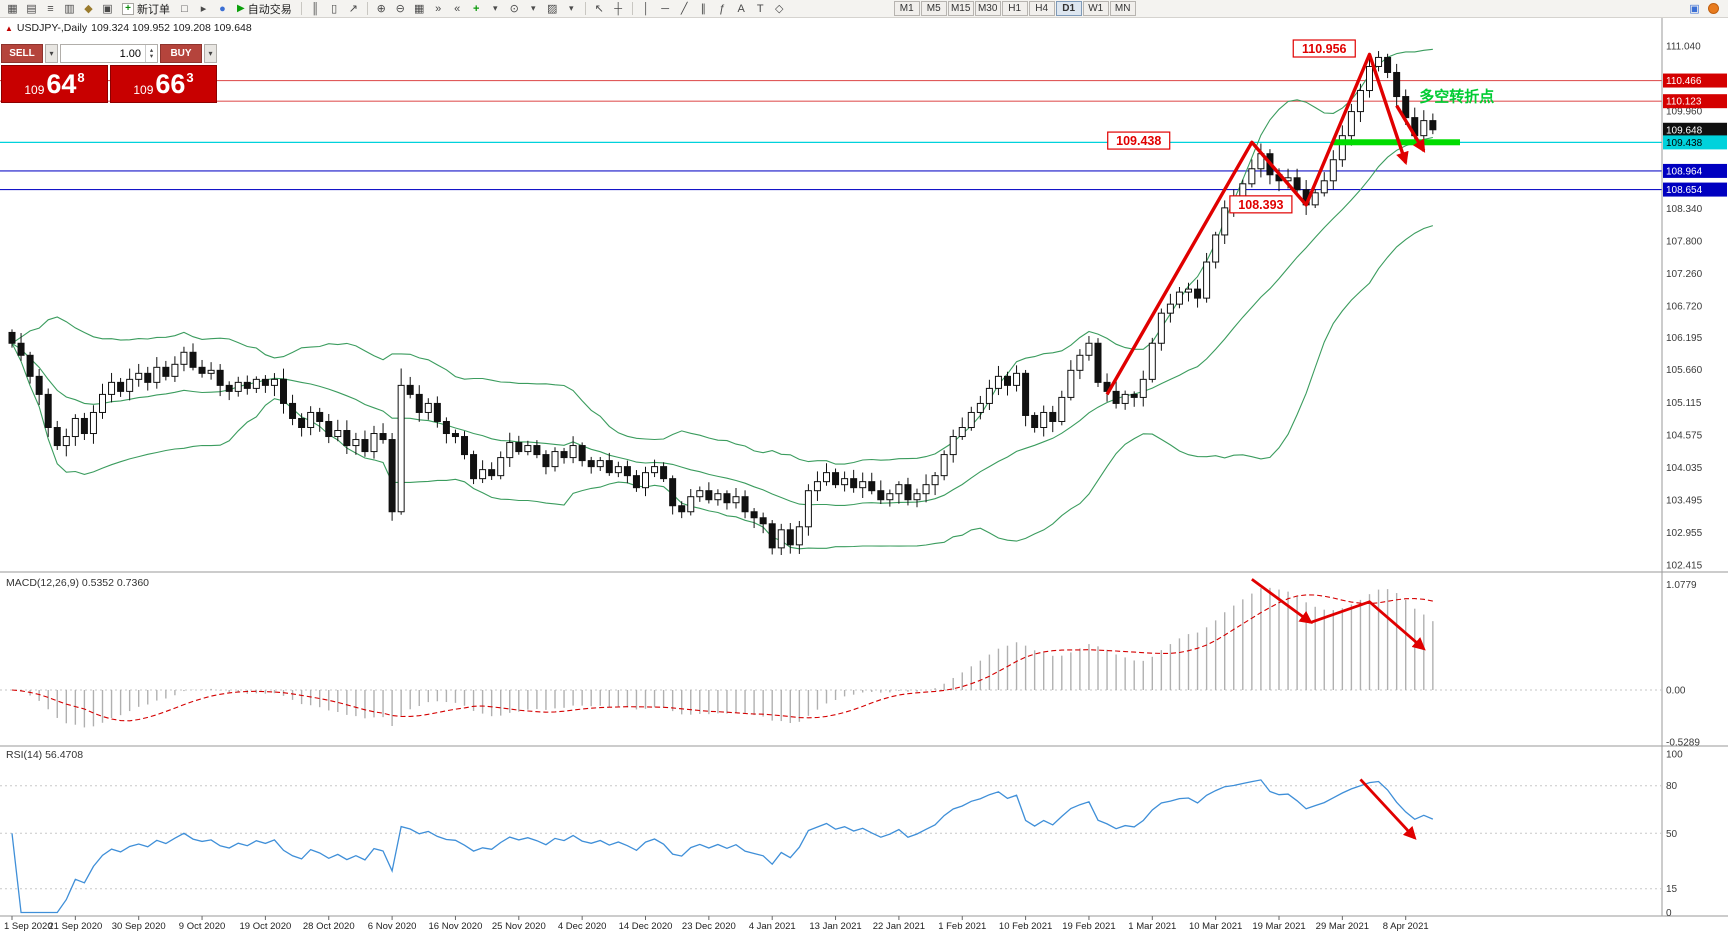 The height and width of the screenshot is (944, 1728). I want to click on symbol-name: USDJPY-,Daily, so click(52, 28).